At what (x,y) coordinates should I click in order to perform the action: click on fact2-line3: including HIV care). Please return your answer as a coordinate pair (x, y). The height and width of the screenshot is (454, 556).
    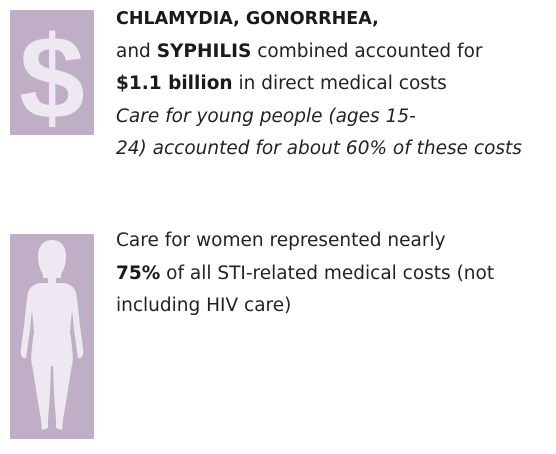
    Looking at the image, I should click on (204, 305).